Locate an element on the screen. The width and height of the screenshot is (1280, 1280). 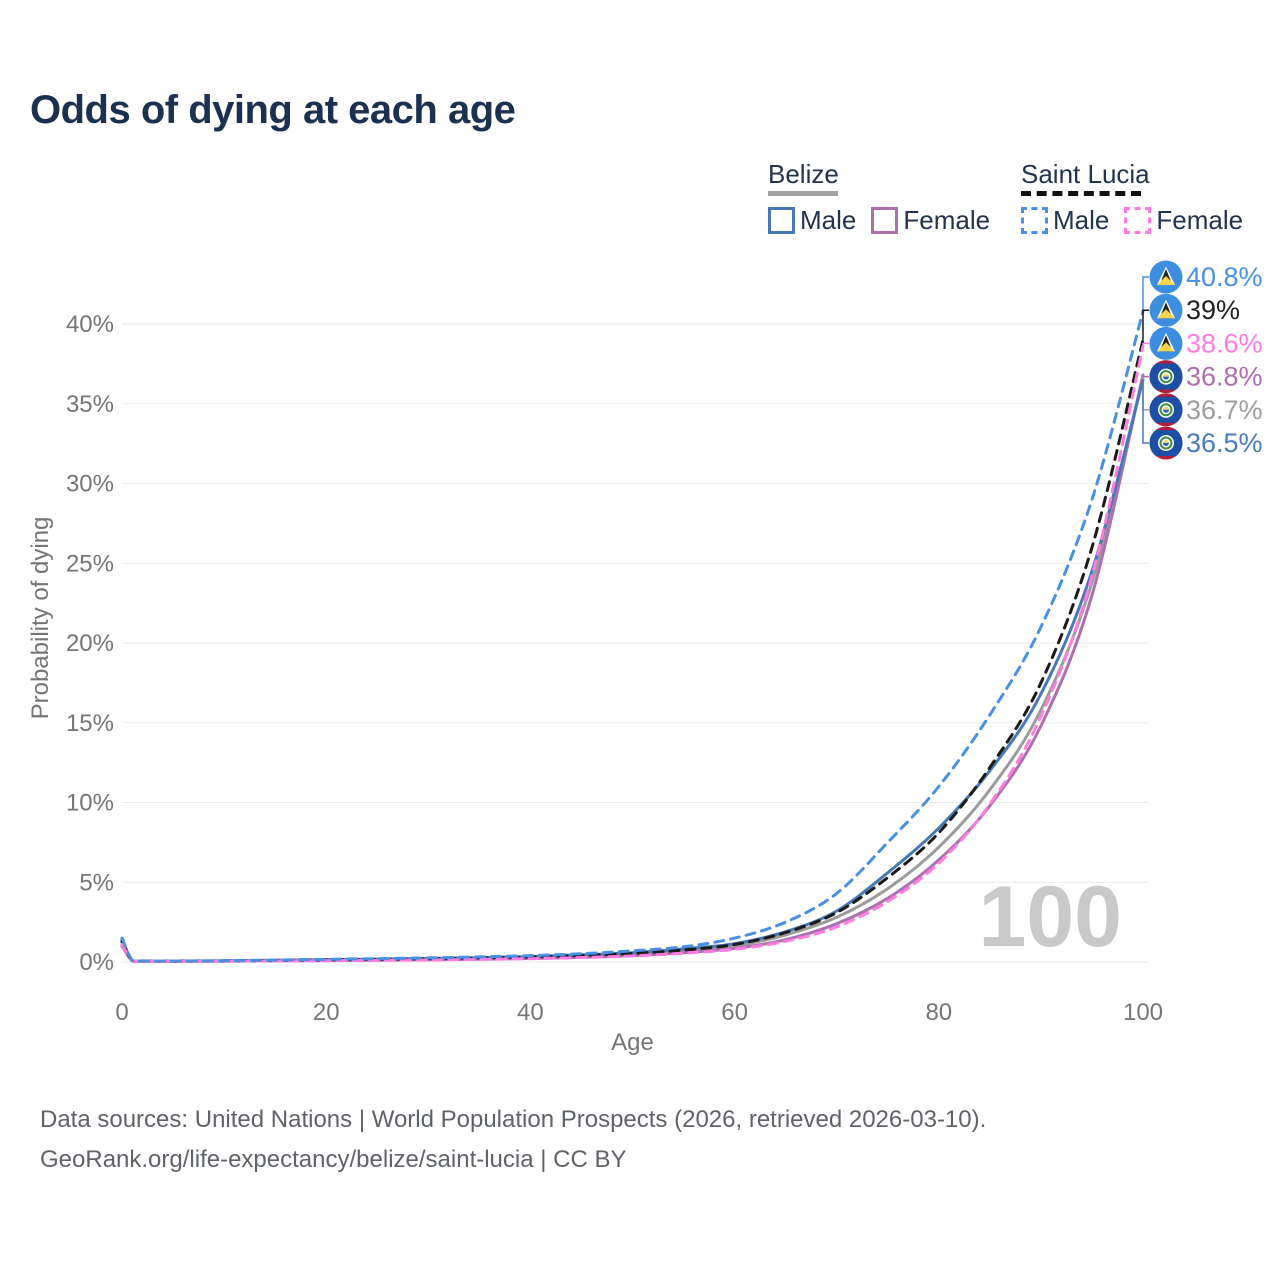
legend-group-belize-label: Belize is located at coordinates (803, 174).